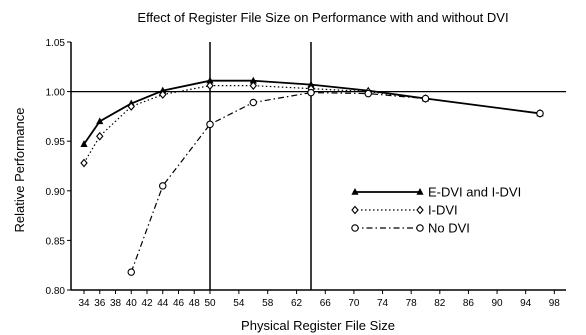 This screenshot has height=335, width=586. What do you see at coordinates (498, 303) in the screenshot?
I see `x-tick-label: 90` at bounding box center [498, 303].